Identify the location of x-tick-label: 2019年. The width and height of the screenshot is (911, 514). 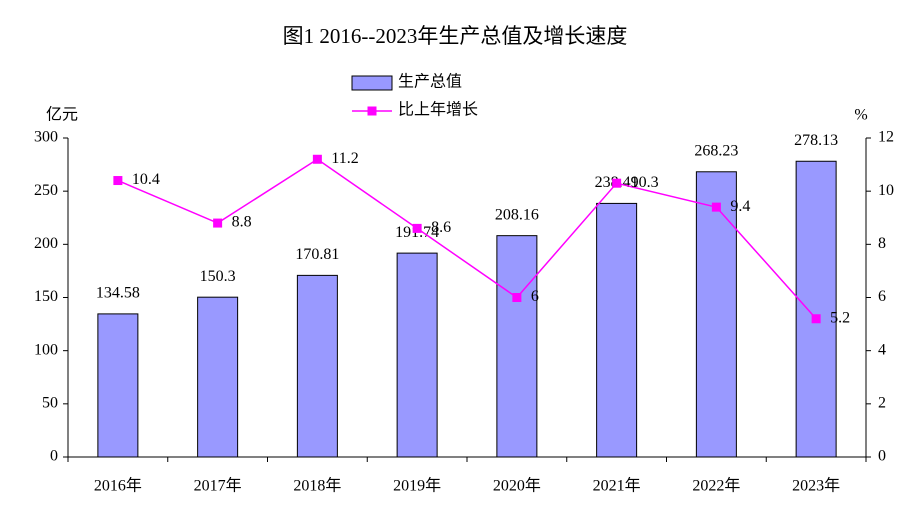
(417, 486).